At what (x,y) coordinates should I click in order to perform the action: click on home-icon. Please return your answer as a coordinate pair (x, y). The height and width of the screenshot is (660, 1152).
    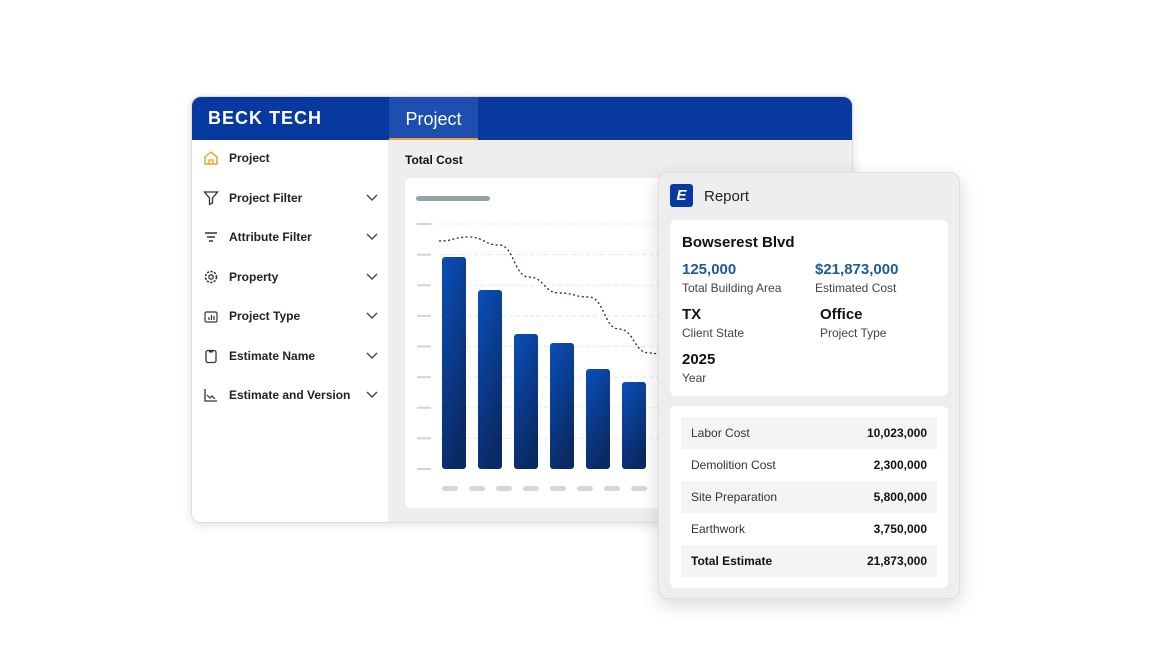
    Looking at the image, I should click on (211, 158).